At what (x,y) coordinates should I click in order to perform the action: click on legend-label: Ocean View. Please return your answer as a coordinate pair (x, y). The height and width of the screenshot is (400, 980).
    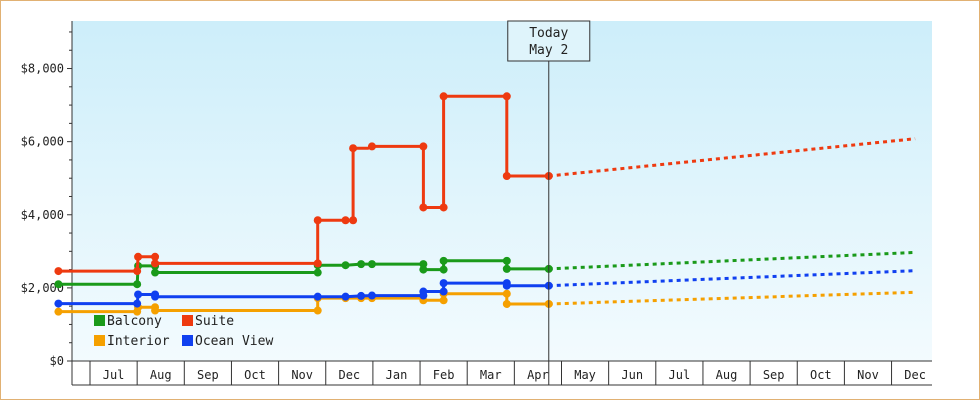
    Looking at the image, I should click on (234, 341).